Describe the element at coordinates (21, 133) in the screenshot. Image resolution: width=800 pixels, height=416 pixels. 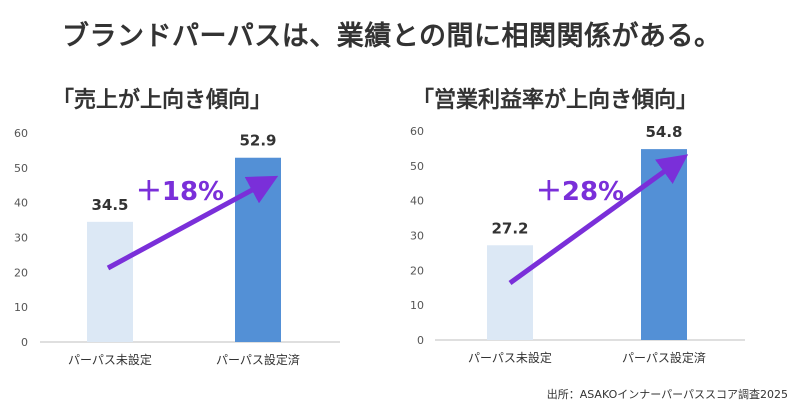
I see `chart-1-ytick-label: 60` at that location.